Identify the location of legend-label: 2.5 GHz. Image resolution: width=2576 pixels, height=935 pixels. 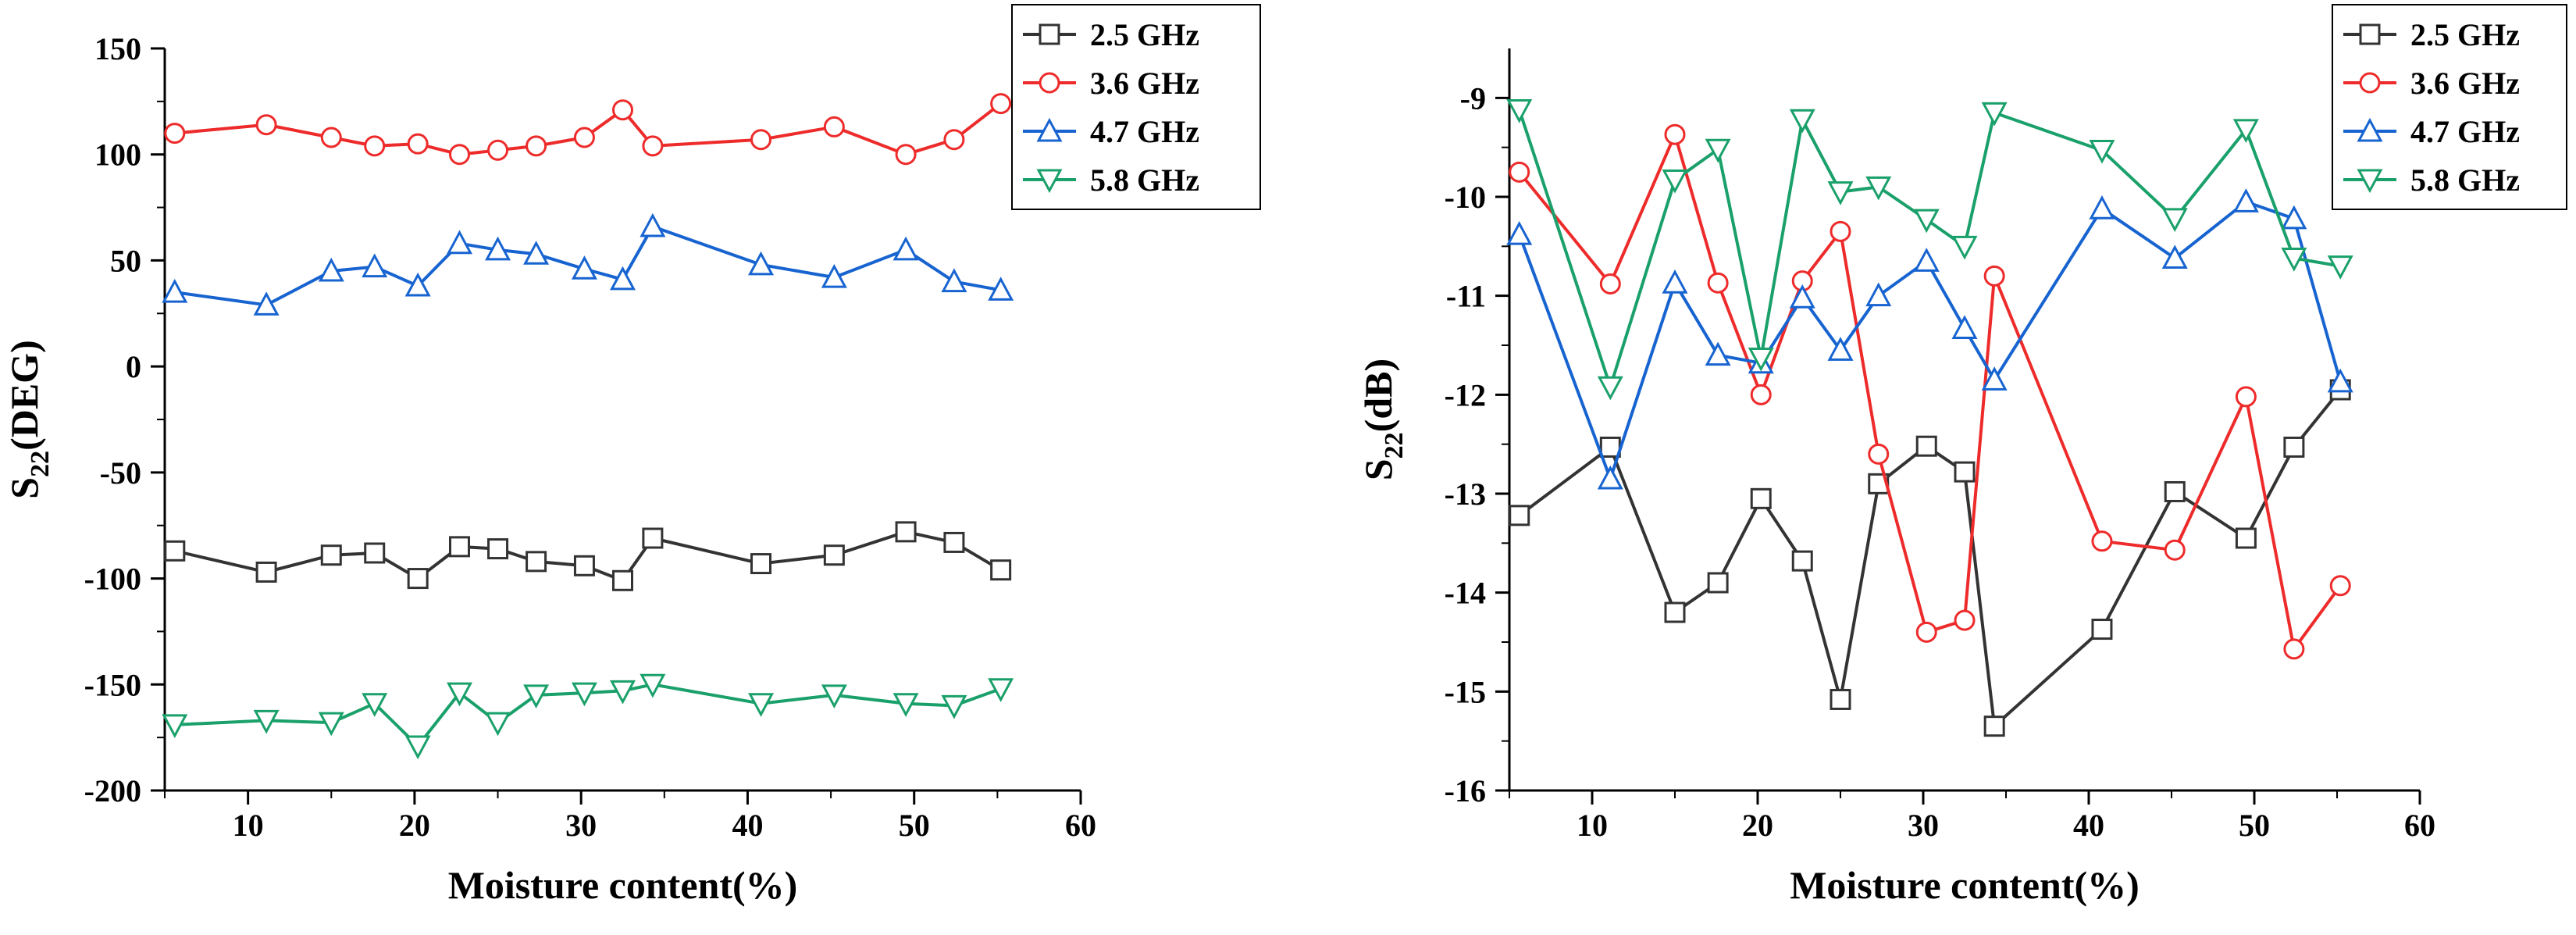
(1144, 35).